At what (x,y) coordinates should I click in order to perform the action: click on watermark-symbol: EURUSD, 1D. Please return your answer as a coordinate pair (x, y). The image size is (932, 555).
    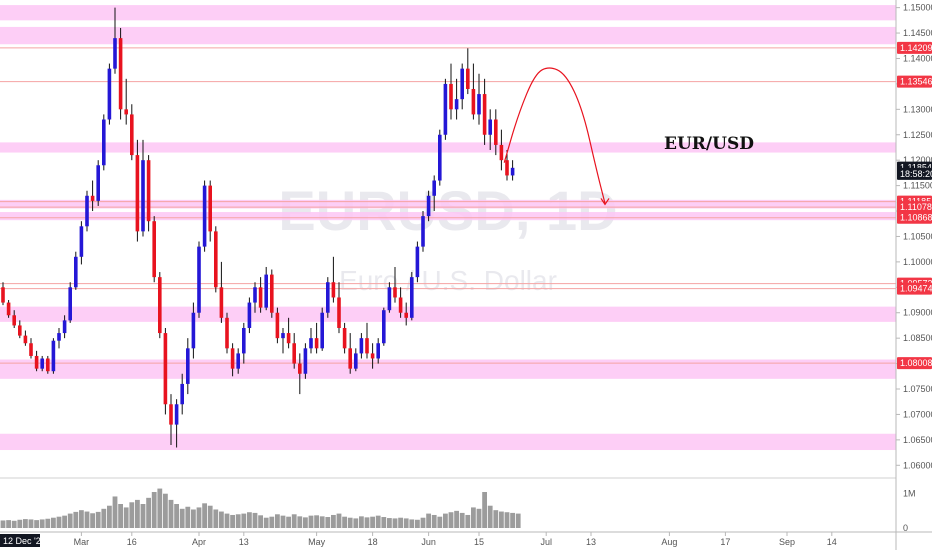
    Looking at the image, I should click on (447, 210).